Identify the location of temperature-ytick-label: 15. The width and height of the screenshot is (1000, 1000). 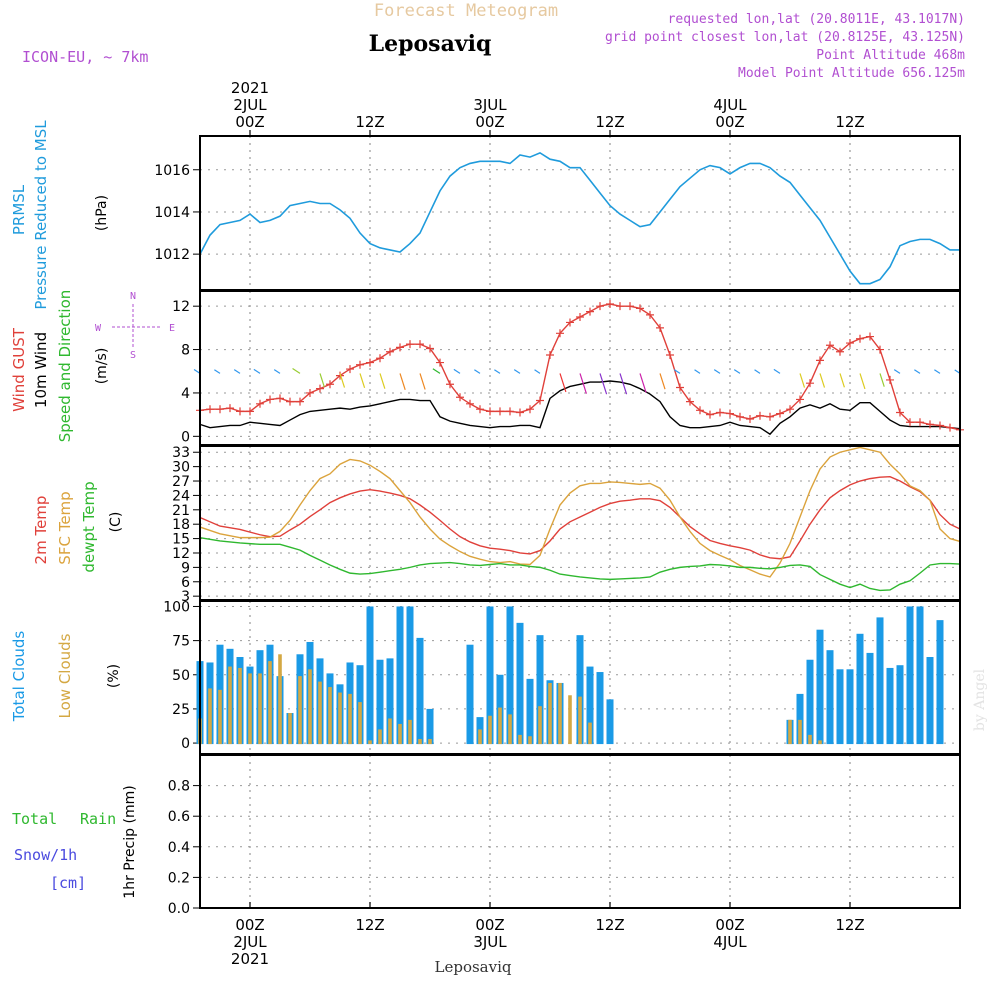
(181, 540).